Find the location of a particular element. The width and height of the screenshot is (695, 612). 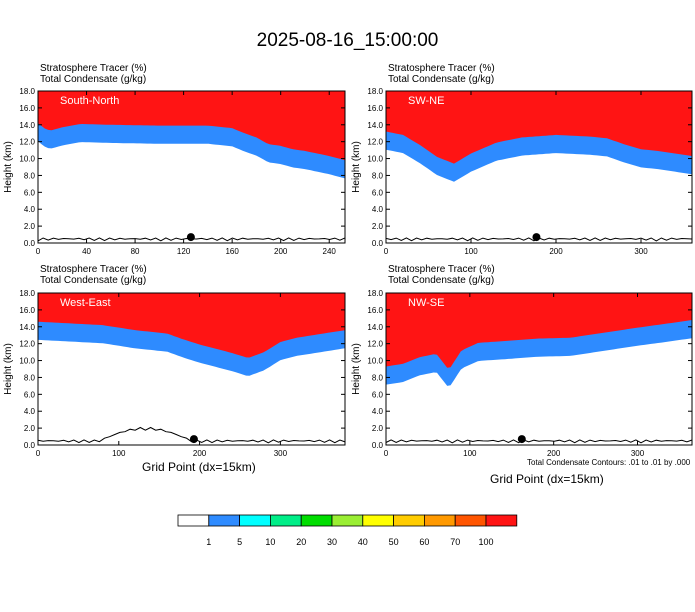

stratosphere-tracer-fill is located at coordinates (191, 325).